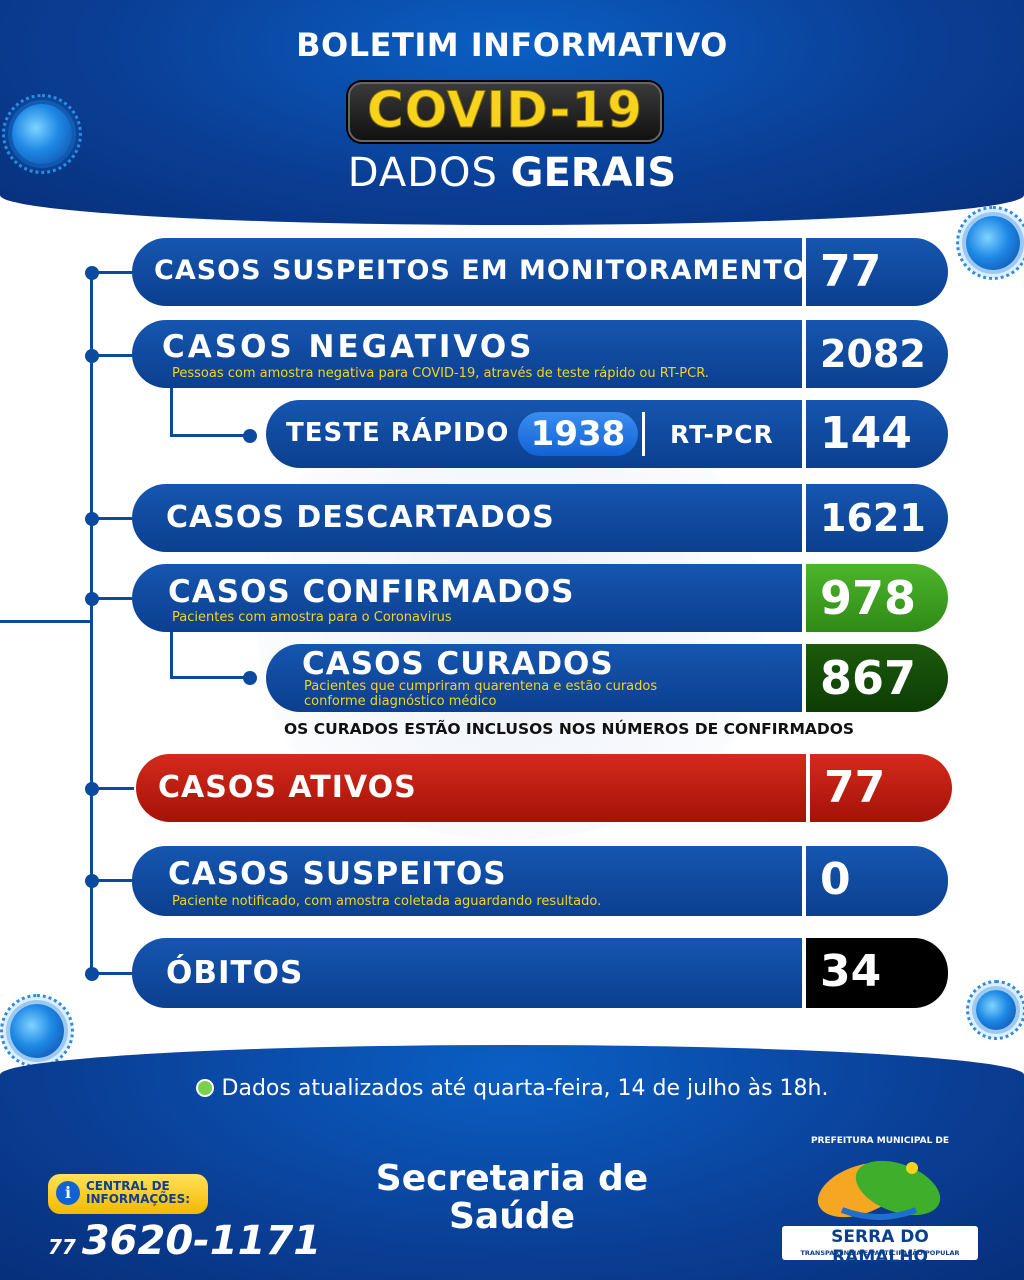  Describe the element at coordinates (422, 173) in the screenshot. I see `subtitle-light: DADOS` at that location.